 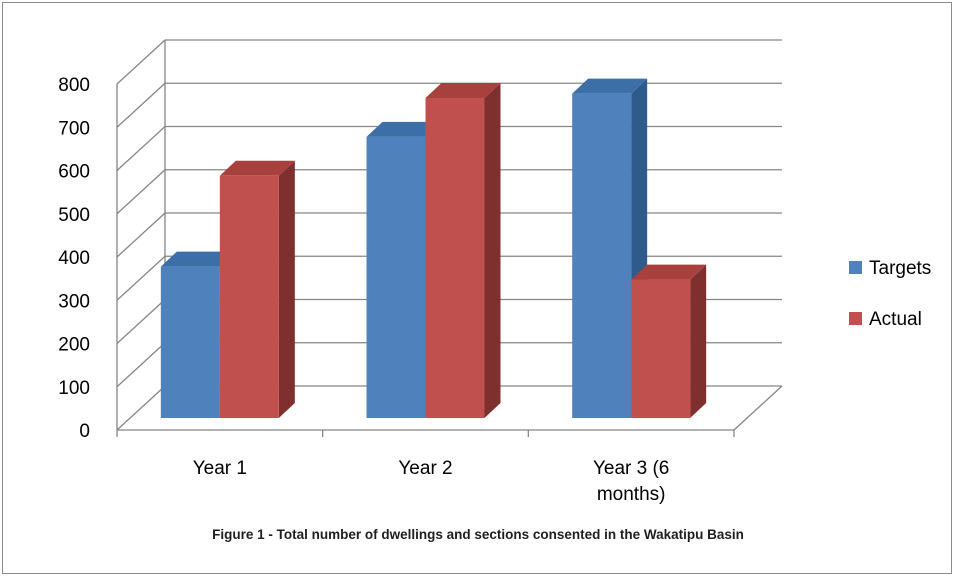 I want to click on legend-label-targets: Targets, so click(x=900, y=268).